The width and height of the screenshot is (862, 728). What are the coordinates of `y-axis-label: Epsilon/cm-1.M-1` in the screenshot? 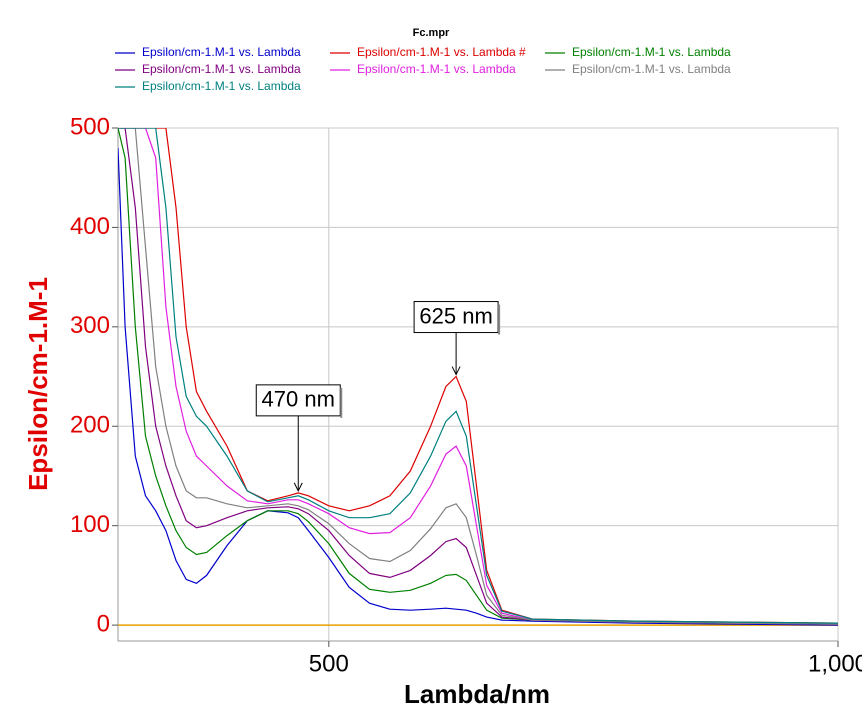 It's located at (38, 384).